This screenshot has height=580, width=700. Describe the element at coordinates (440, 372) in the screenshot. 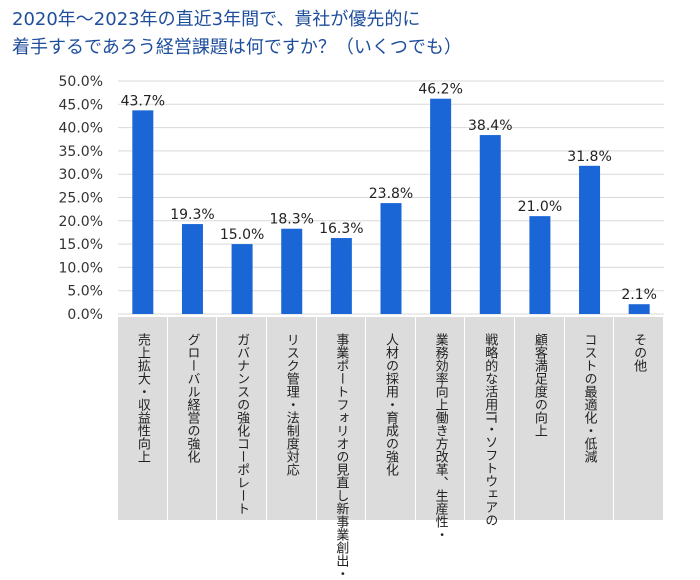

I see `category-label-line: 業務効率向上` at that location.